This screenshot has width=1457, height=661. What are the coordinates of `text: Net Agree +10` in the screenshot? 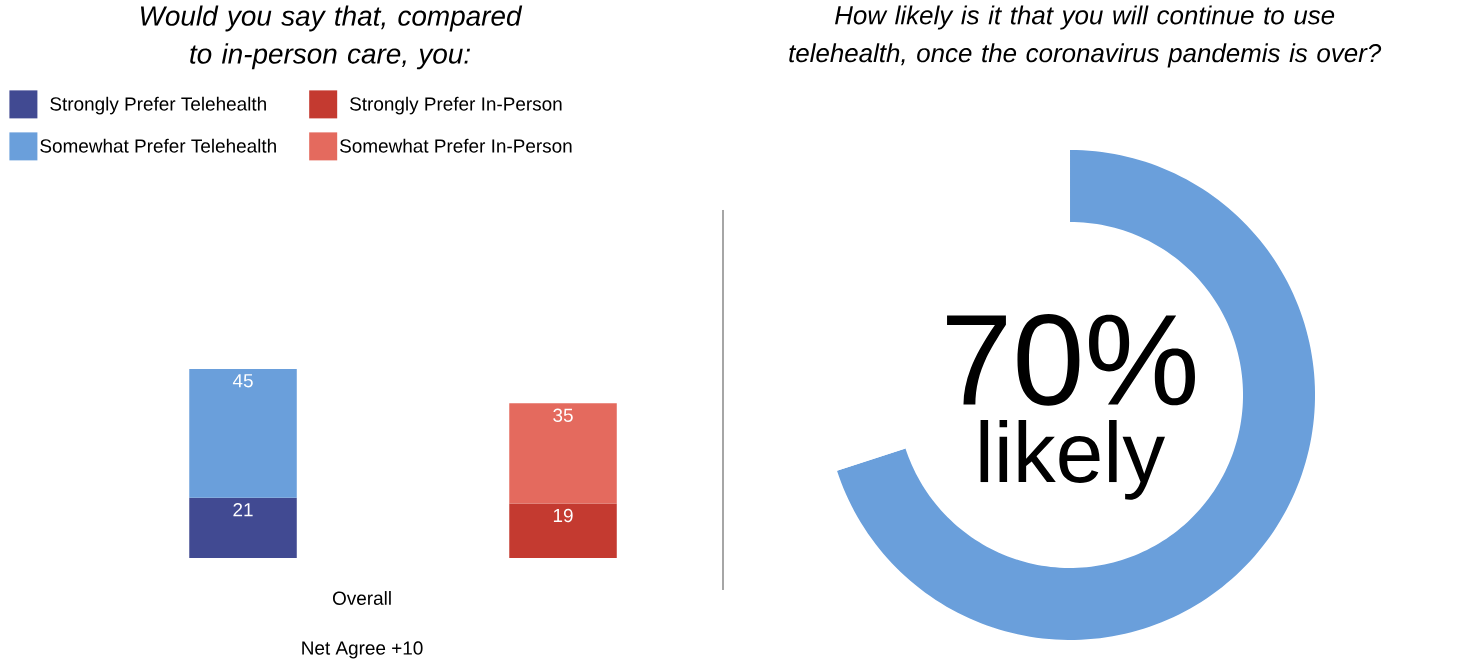 It's located at (362, 650).